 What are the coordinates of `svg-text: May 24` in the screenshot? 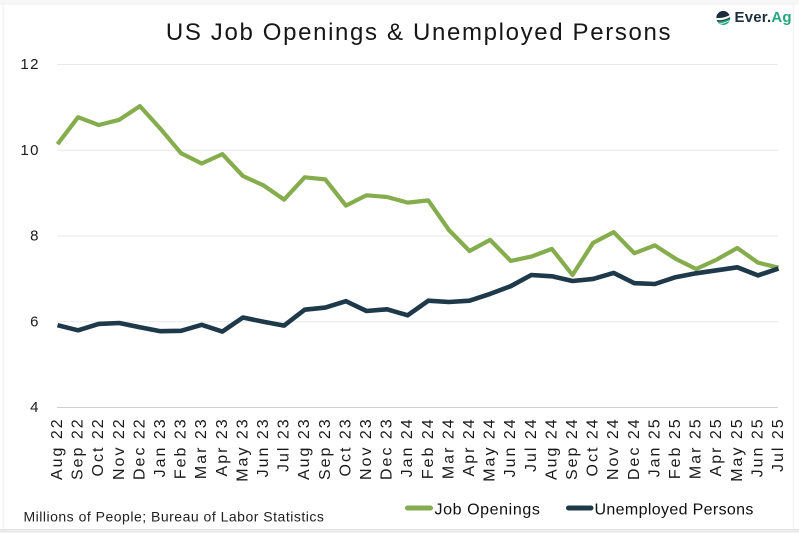 It's located at (490, 449).